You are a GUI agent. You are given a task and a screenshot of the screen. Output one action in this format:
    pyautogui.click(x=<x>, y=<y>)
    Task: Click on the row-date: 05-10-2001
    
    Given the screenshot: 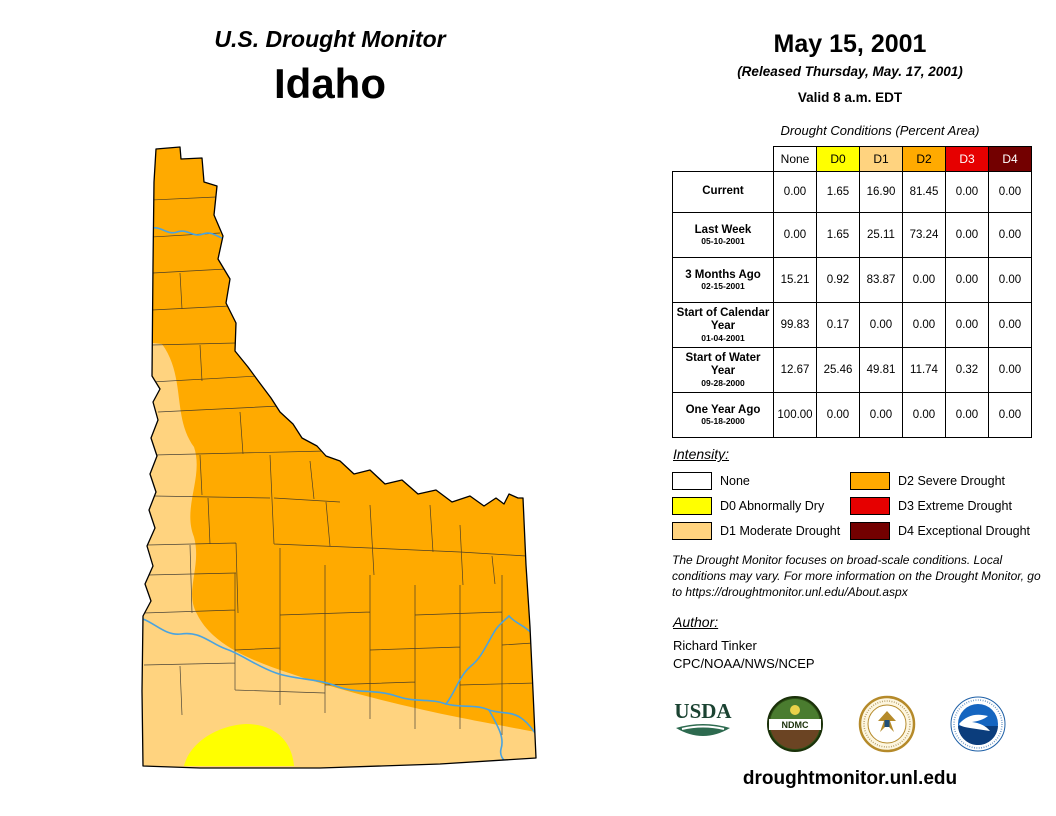 What is the action you would take?
    pyautogui.click(x=723, y=240)
    